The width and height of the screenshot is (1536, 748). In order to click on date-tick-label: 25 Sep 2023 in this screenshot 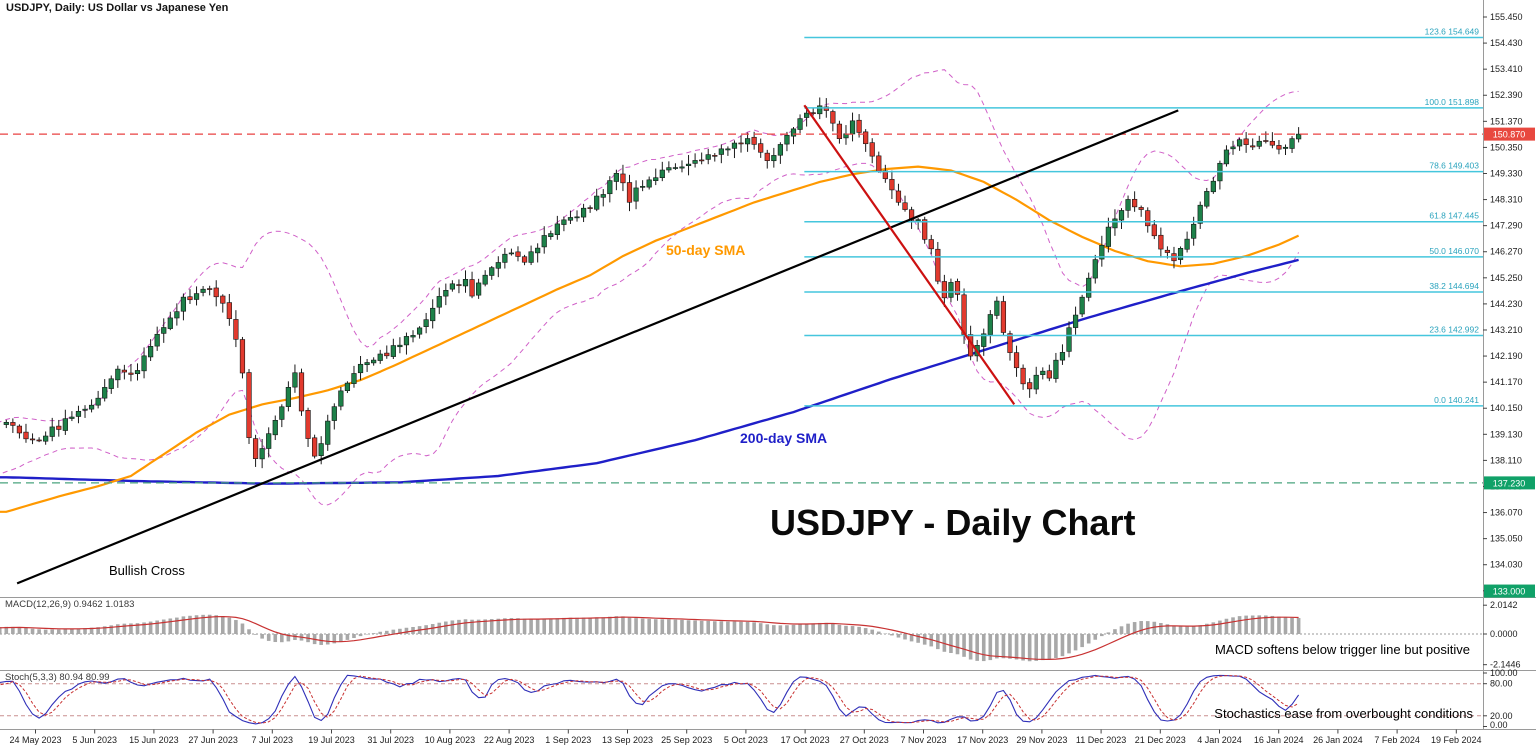, I will do `click(686, 740)`.